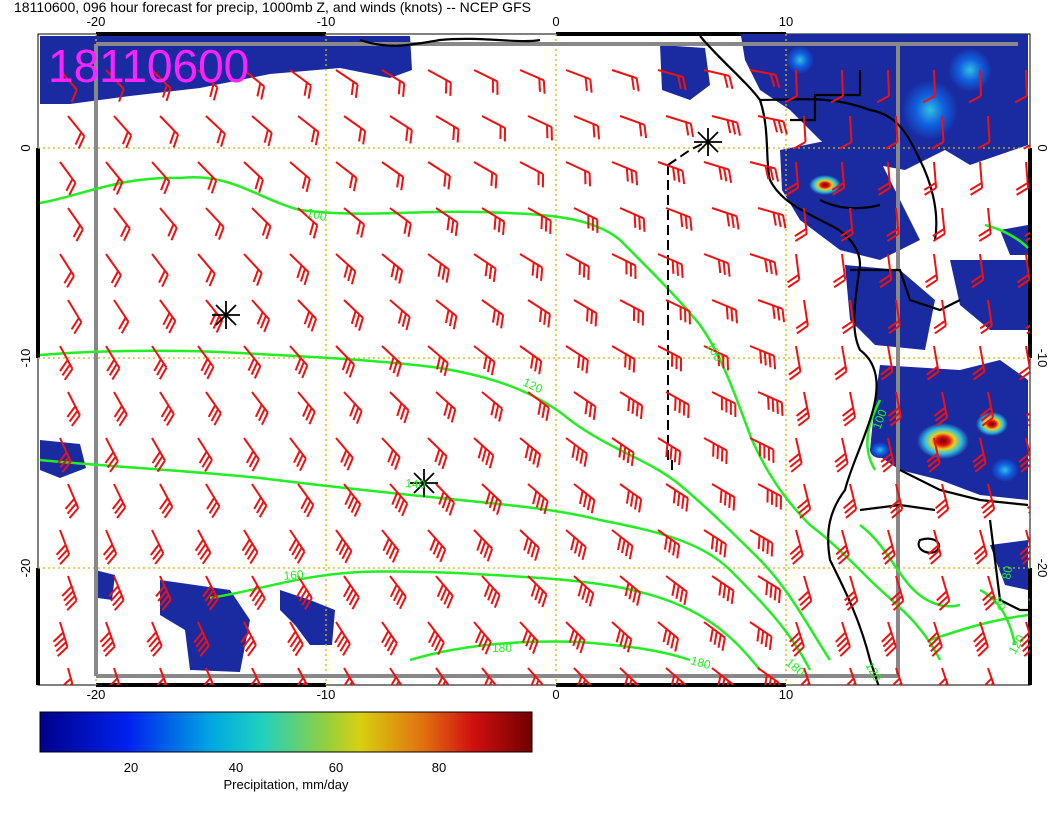 Image resolution: width=1056 pixels, height=816 pixels. What do you see at coordinates (25, 147) in the screenshot?
I see `y-tick-left: 0` at bounding box center [25, 147].